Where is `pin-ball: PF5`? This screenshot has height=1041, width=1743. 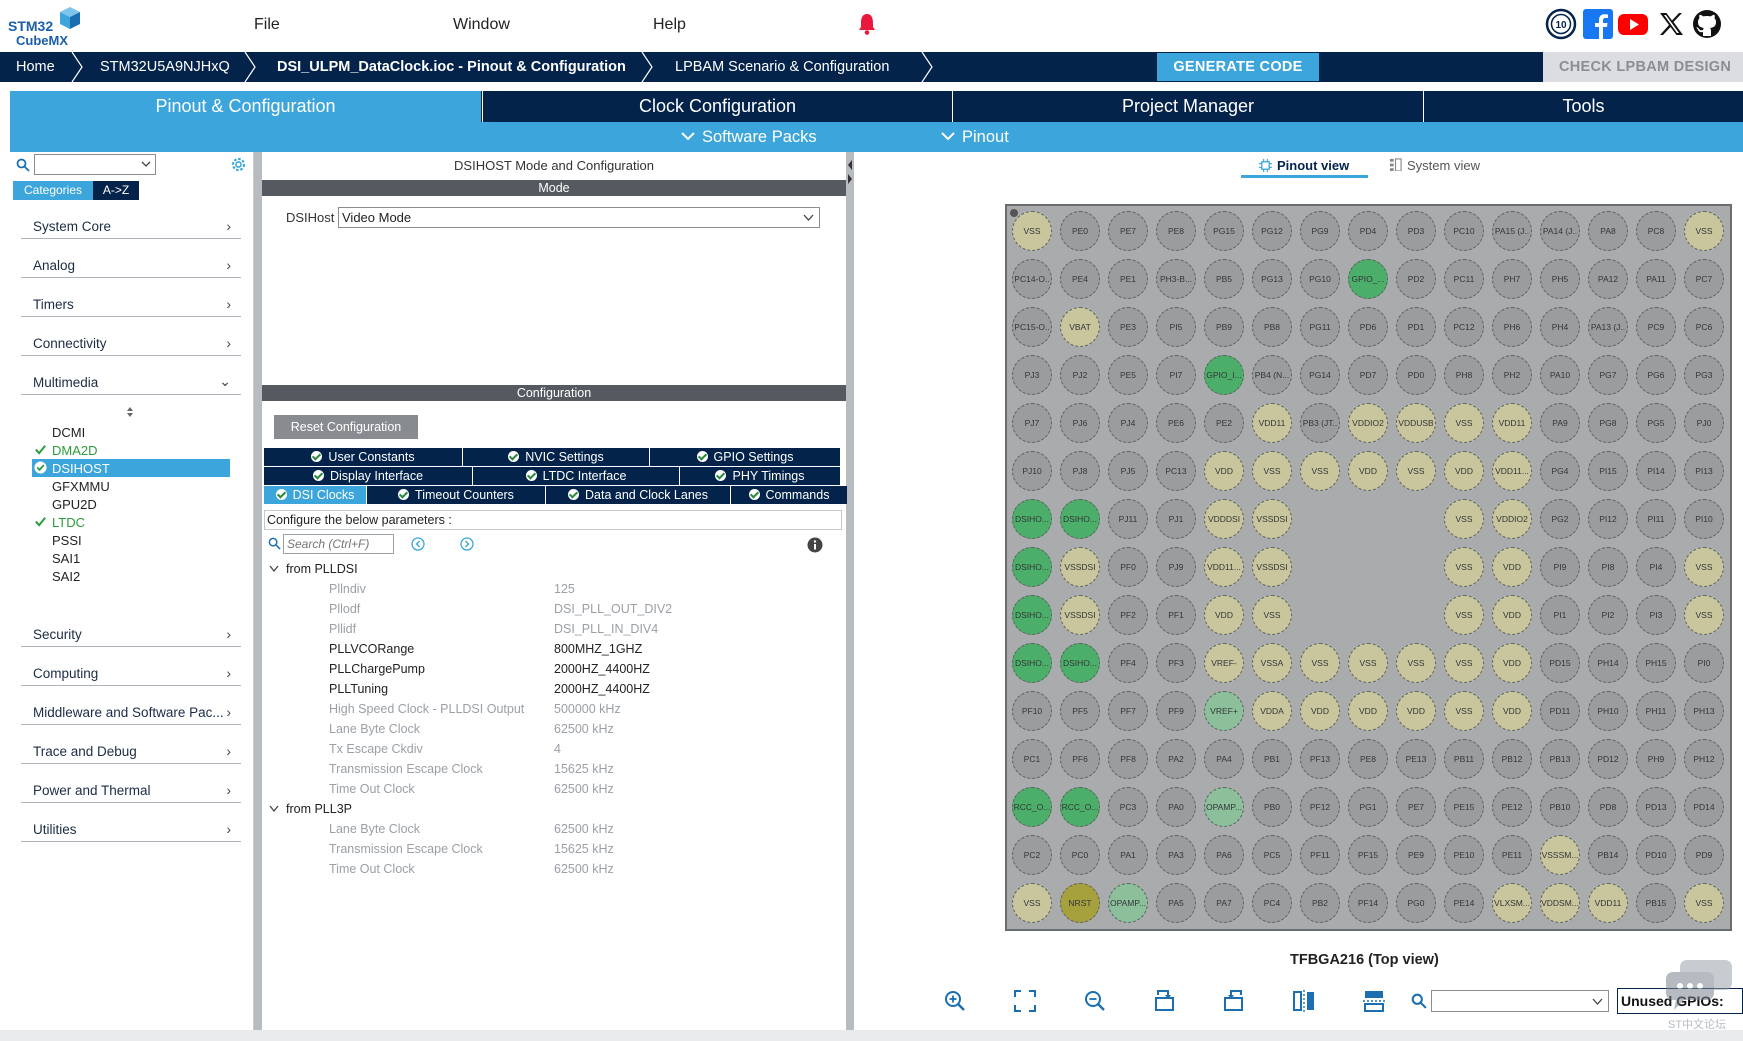
pin-ball: PF5 is located at coordinates (1080, 711).